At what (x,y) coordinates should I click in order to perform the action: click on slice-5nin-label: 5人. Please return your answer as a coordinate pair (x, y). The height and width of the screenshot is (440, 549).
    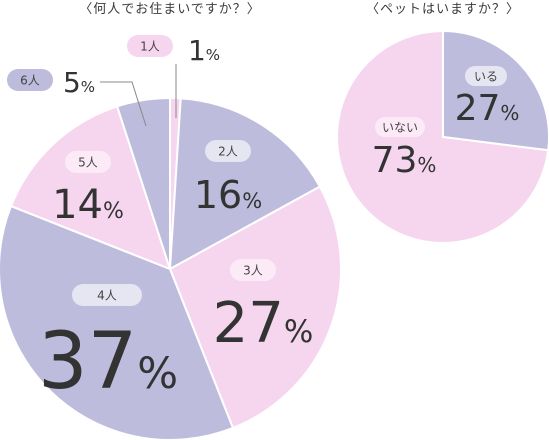
    Looking at the image, I should click on (88, 163).